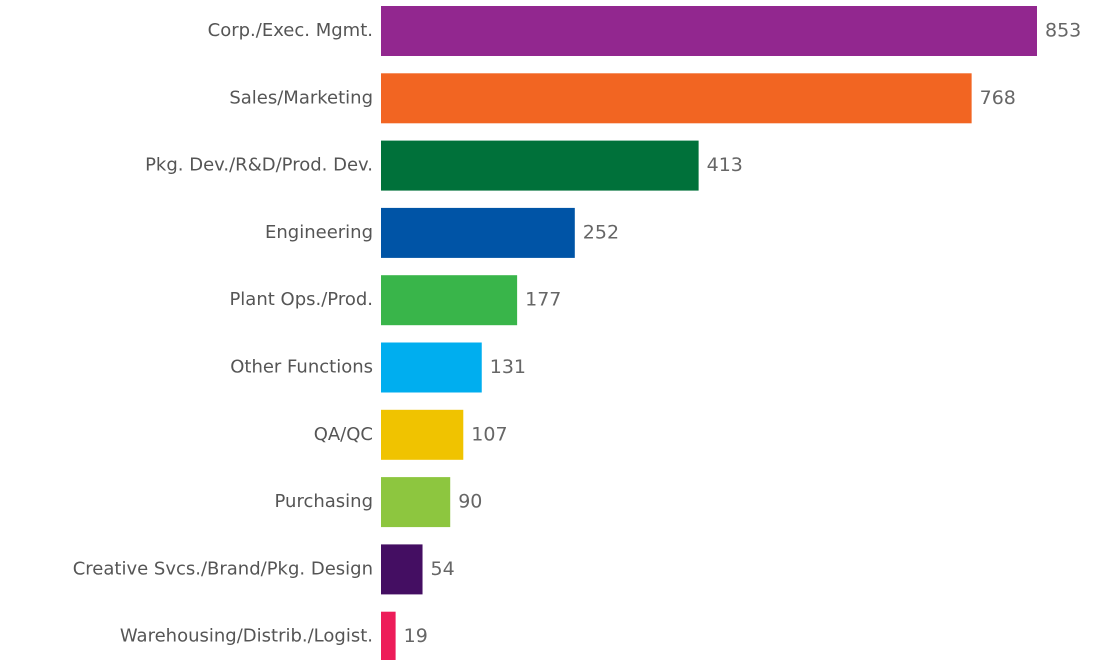 This screenshot has width=1104, height=660. Describe the element at coordinates (343, 434) in the screenshot. I see `category-label: QA/QC` at that location.